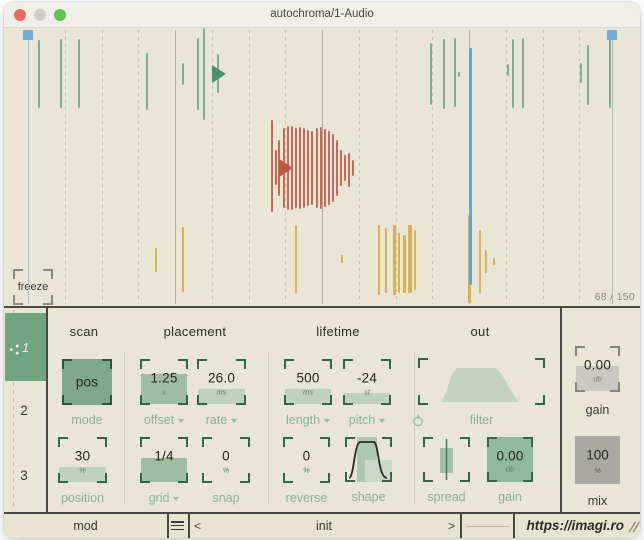  I want to click on length-control: 500 ms length, so click(308, 393).